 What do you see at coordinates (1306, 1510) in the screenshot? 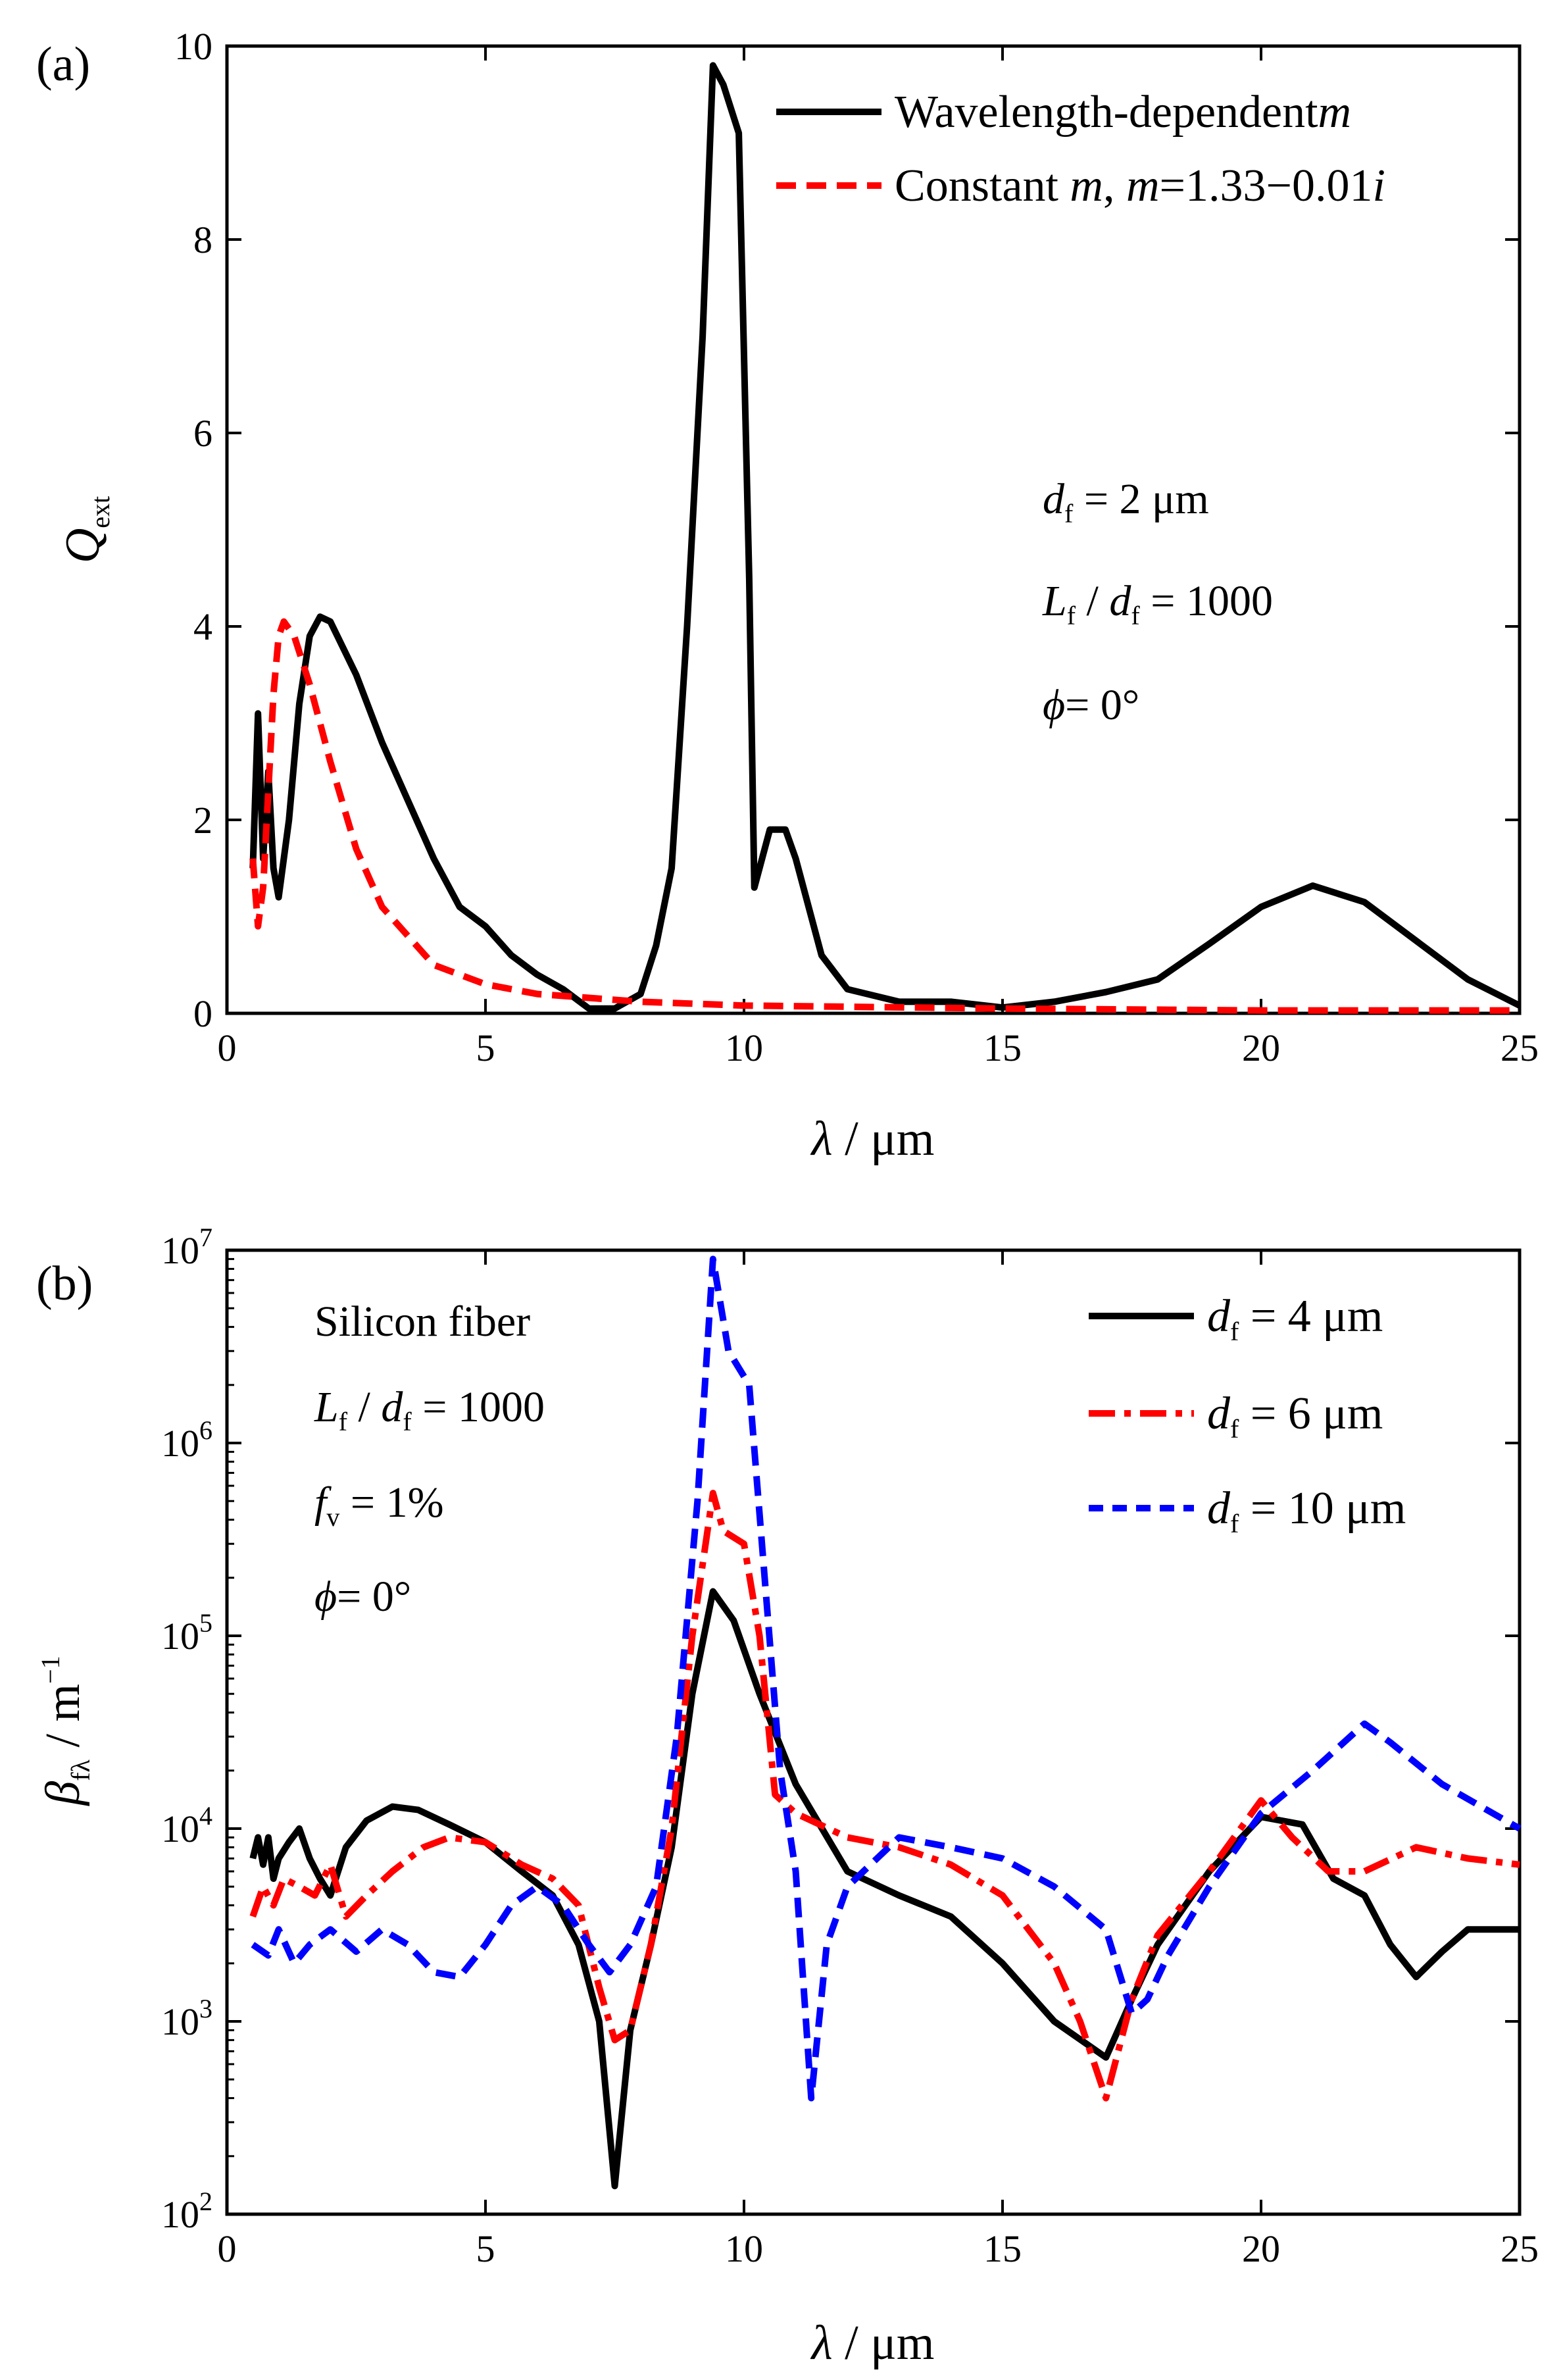
I see `legend-label-df-10: df = 10 μm` at bounding box center [1306, 1510].